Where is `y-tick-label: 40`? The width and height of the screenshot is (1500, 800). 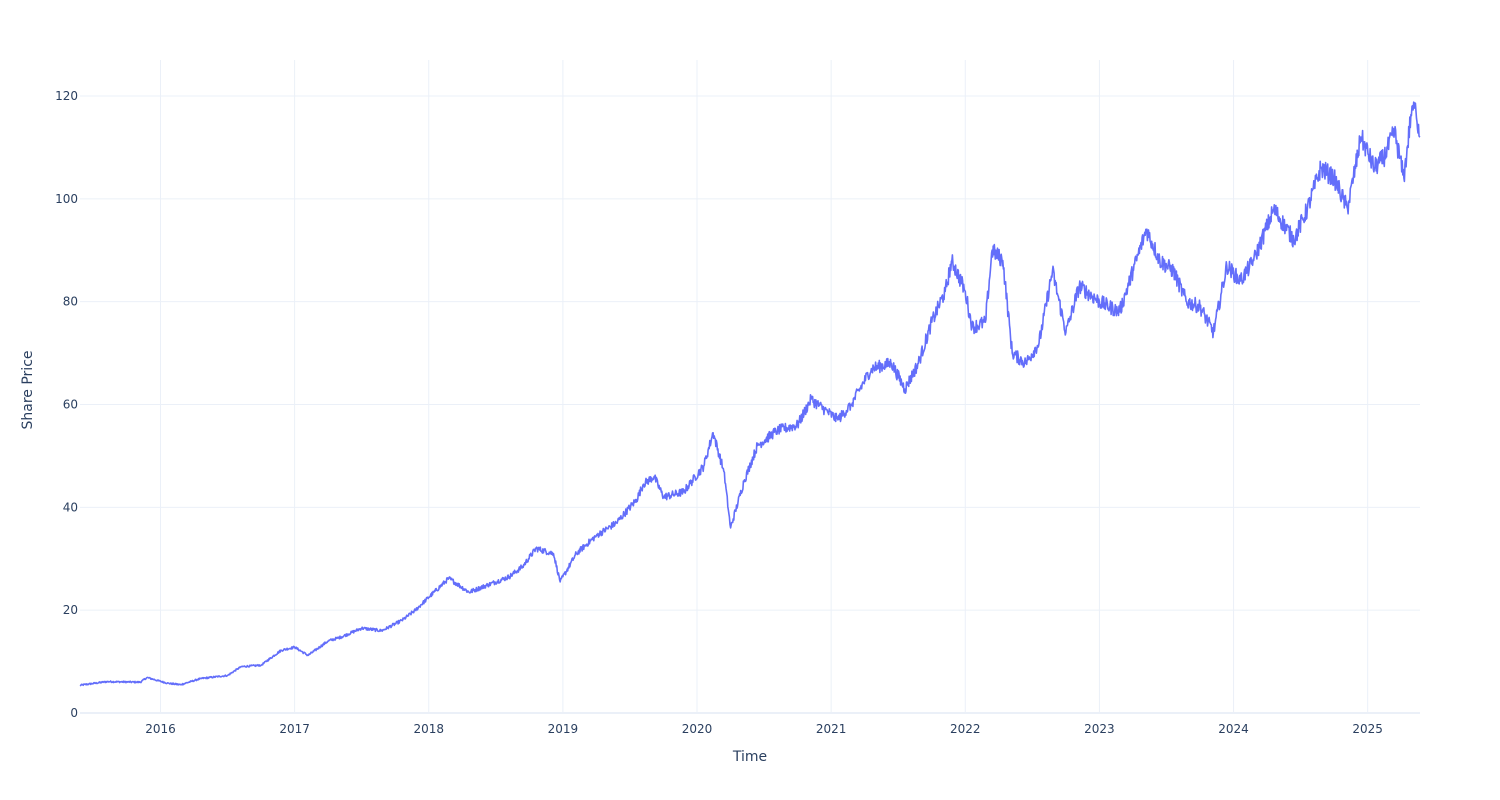
y-tick-label: 40 is located at coordinates (70, 507).